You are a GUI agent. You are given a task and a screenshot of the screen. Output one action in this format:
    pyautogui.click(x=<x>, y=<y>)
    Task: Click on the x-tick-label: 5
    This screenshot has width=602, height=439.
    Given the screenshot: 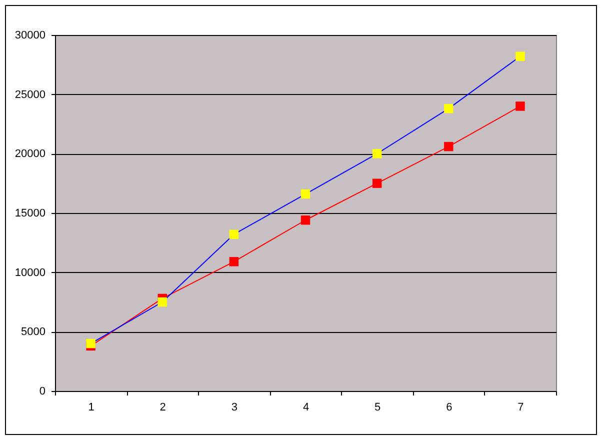 What is the action you would take?
    pyautogui.click(x=377, y=408)
    